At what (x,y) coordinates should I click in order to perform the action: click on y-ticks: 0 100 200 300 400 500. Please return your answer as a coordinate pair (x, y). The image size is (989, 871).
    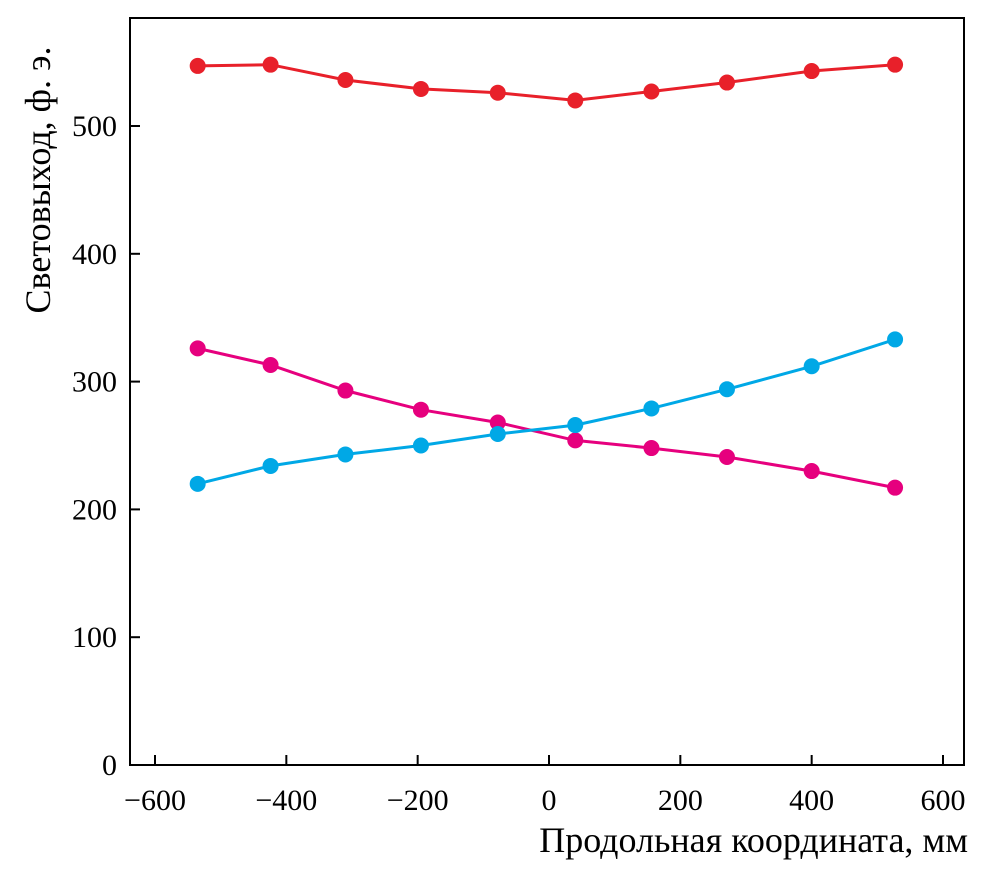
    Looking at the image, I should click on (106, 446).